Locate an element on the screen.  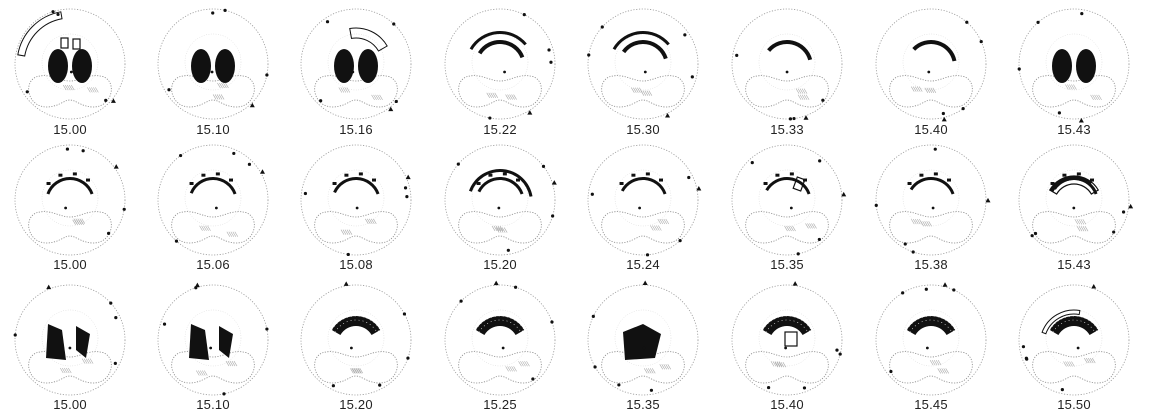
bold-sector is located at coordinates (931, 325).